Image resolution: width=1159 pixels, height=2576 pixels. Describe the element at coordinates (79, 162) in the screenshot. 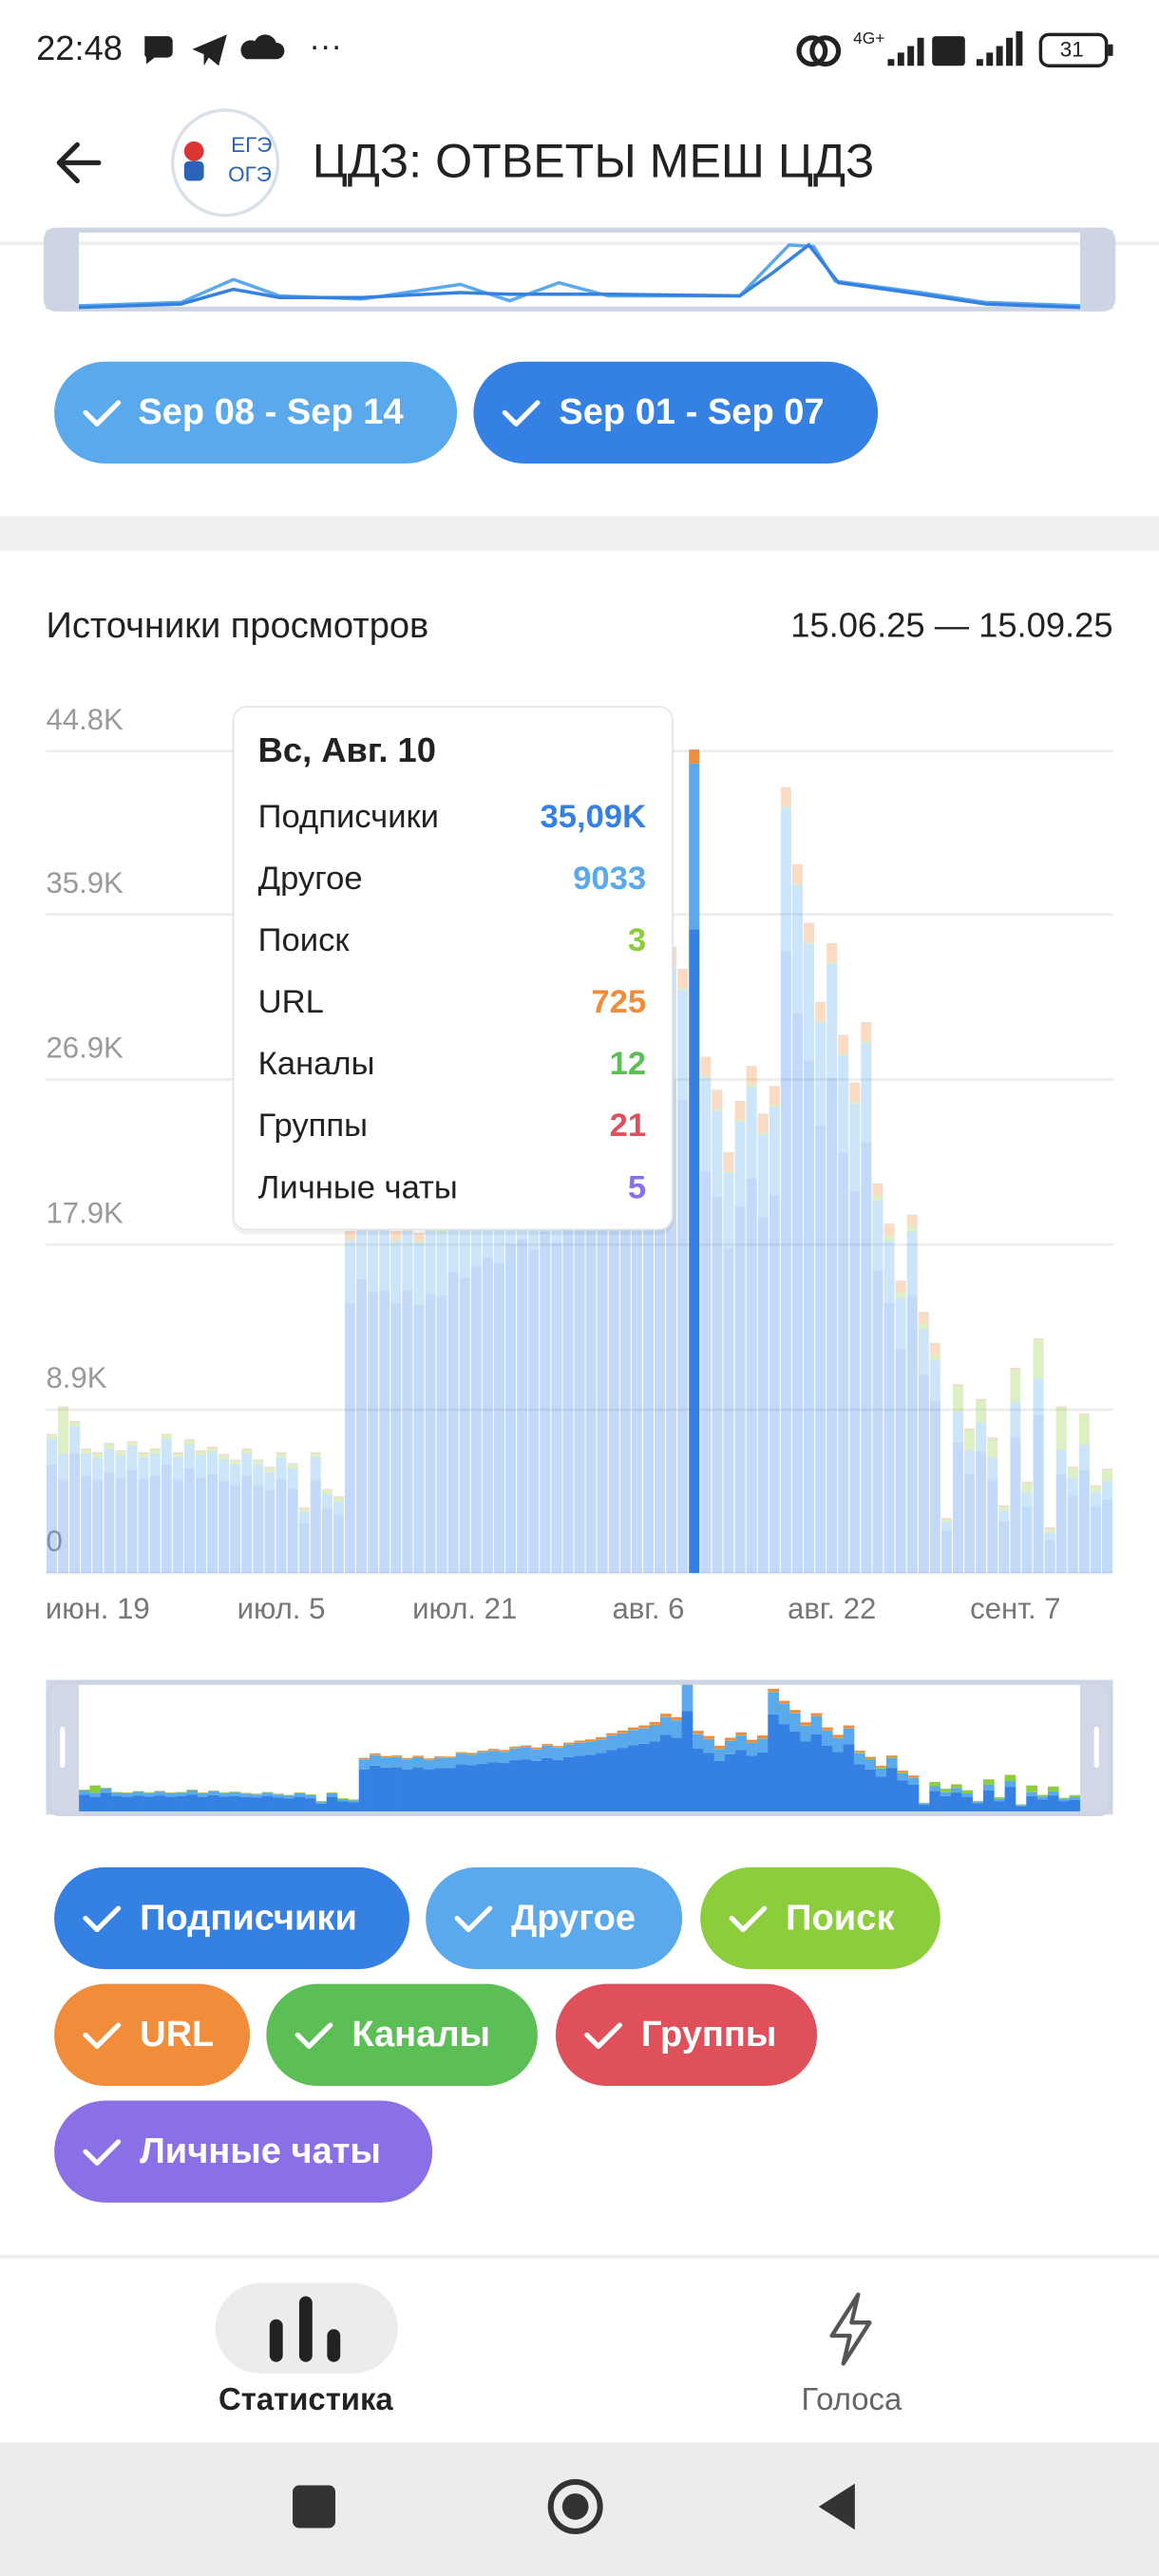

I see `back-button` at that location.